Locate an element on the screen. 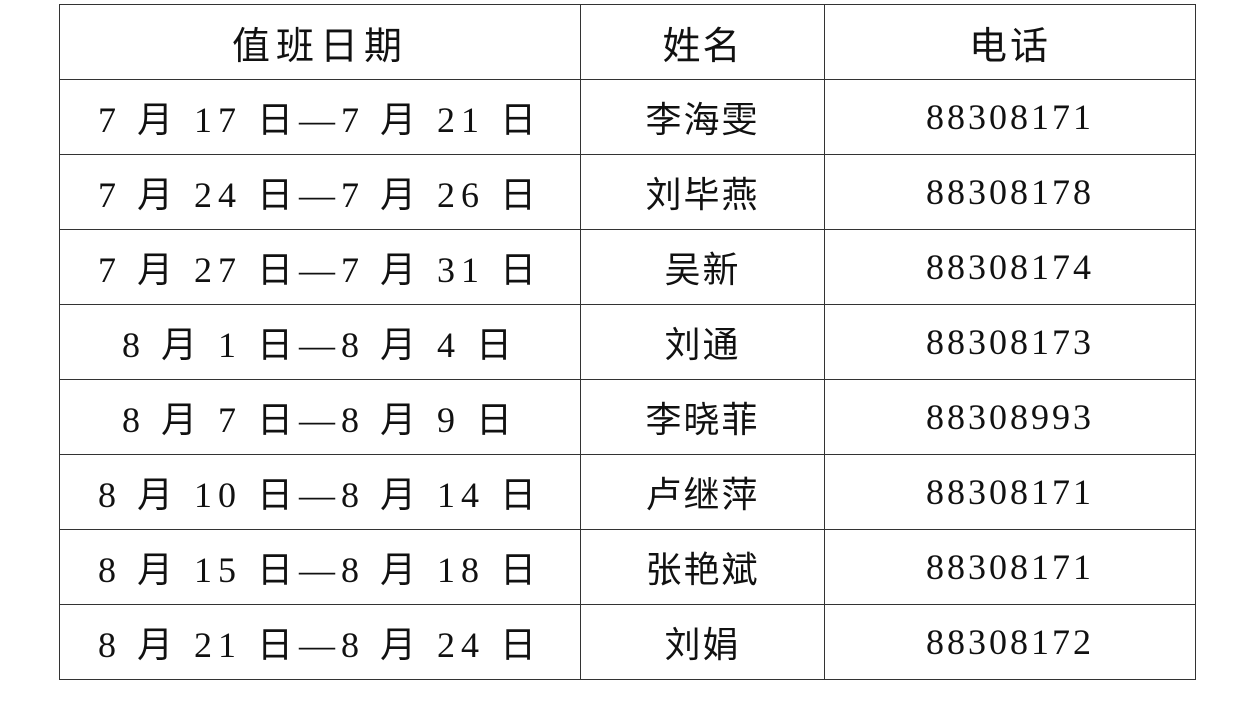  phone-cell: 88308178 is located at coordinates (1010, 192).